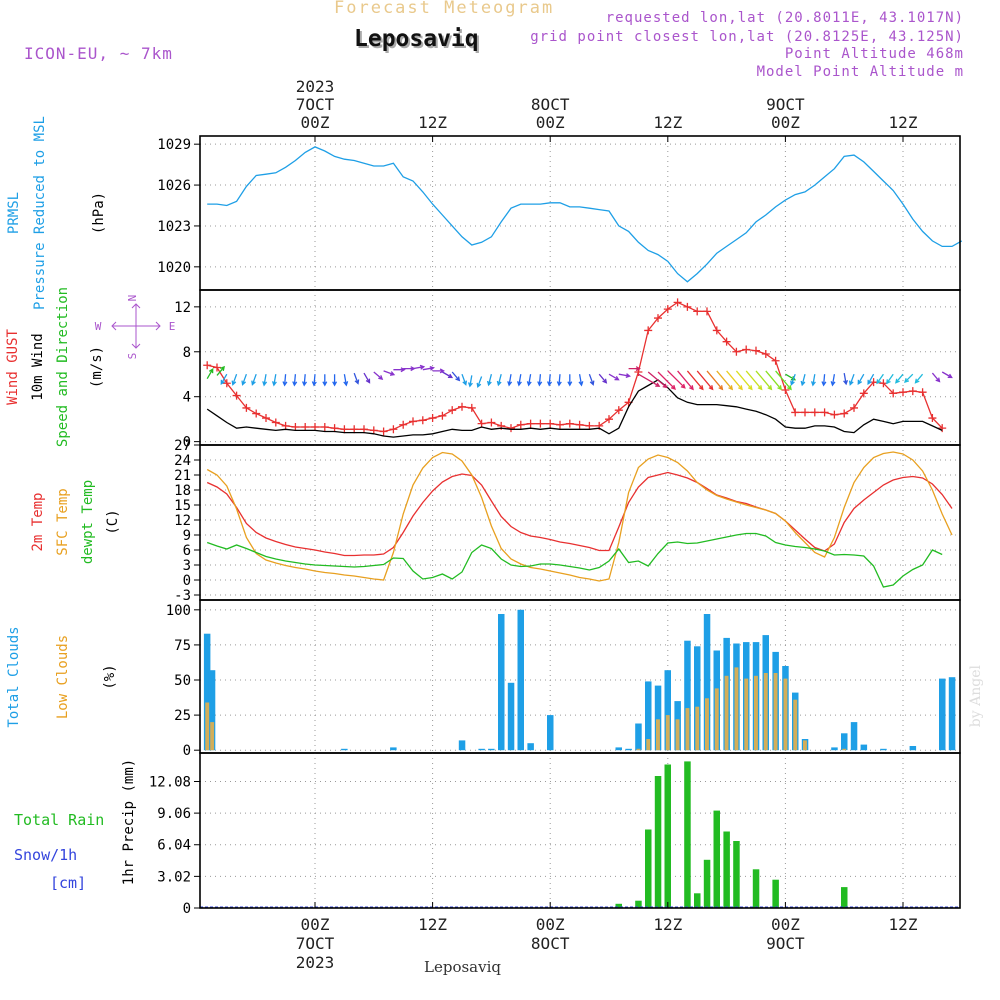 The image size is (1000, 1000). What do you see at coordinates (174, 145) in the screenshot?
I see `y-tick-label: 1029` at bounding box center [174, 145].